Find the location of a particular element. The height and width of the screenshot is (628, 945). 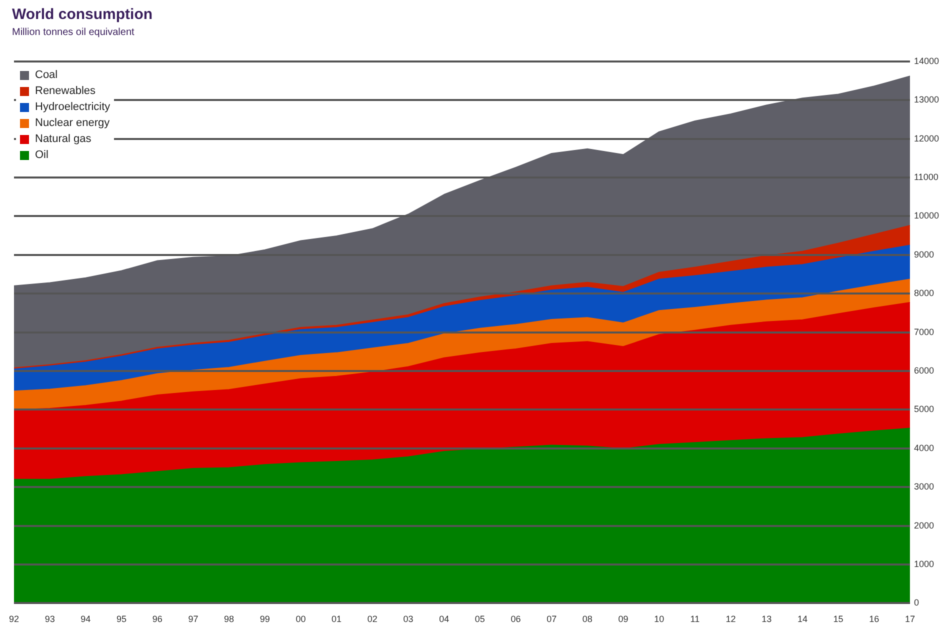

legend-label: Natural gas is located at coordinates (63, 139).